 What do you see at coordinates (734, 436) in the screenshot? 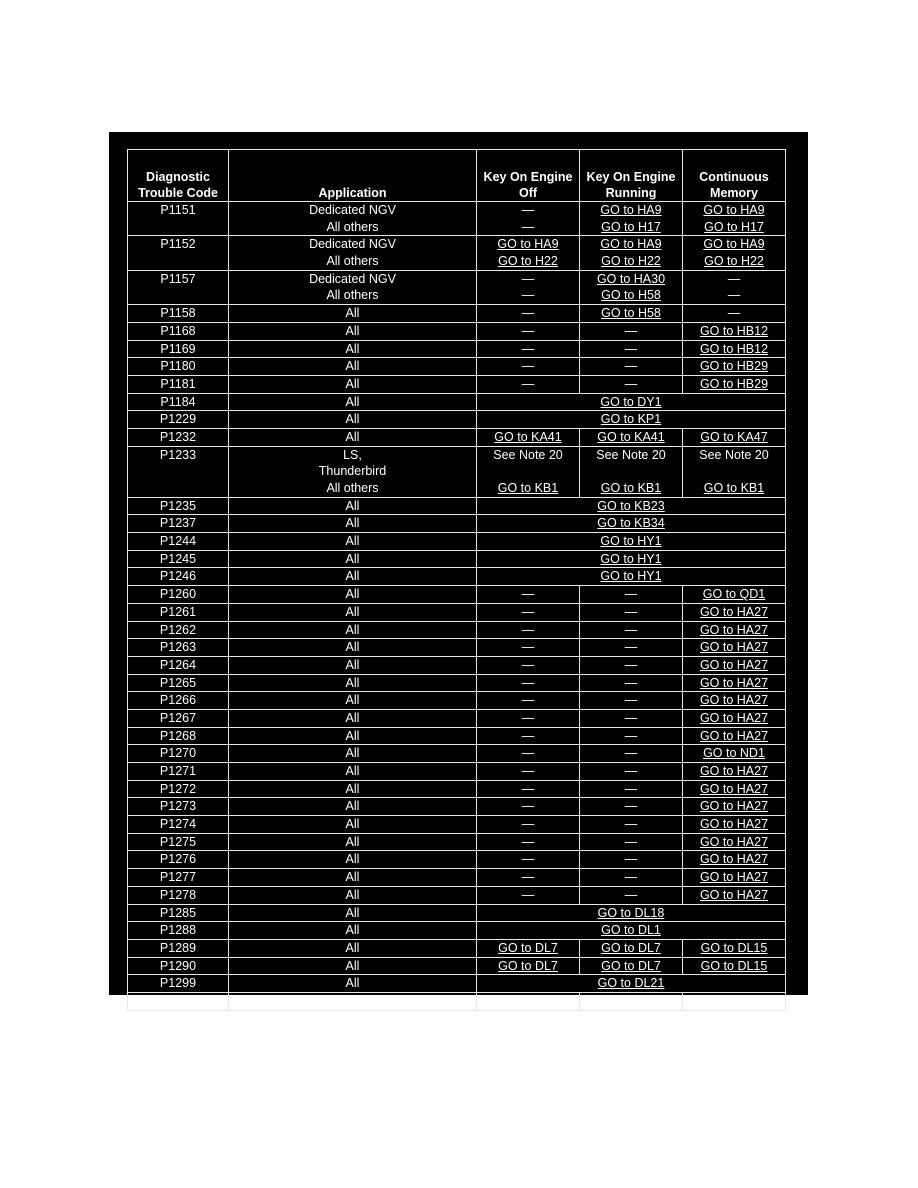
I see `procedure-link: GO to KA47` at bounding box center [734, 436].